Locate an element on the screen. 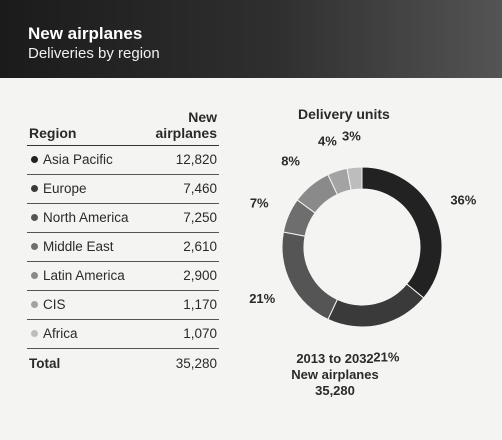  table-header: Region New airplanes is located at coordinates (123, 127).